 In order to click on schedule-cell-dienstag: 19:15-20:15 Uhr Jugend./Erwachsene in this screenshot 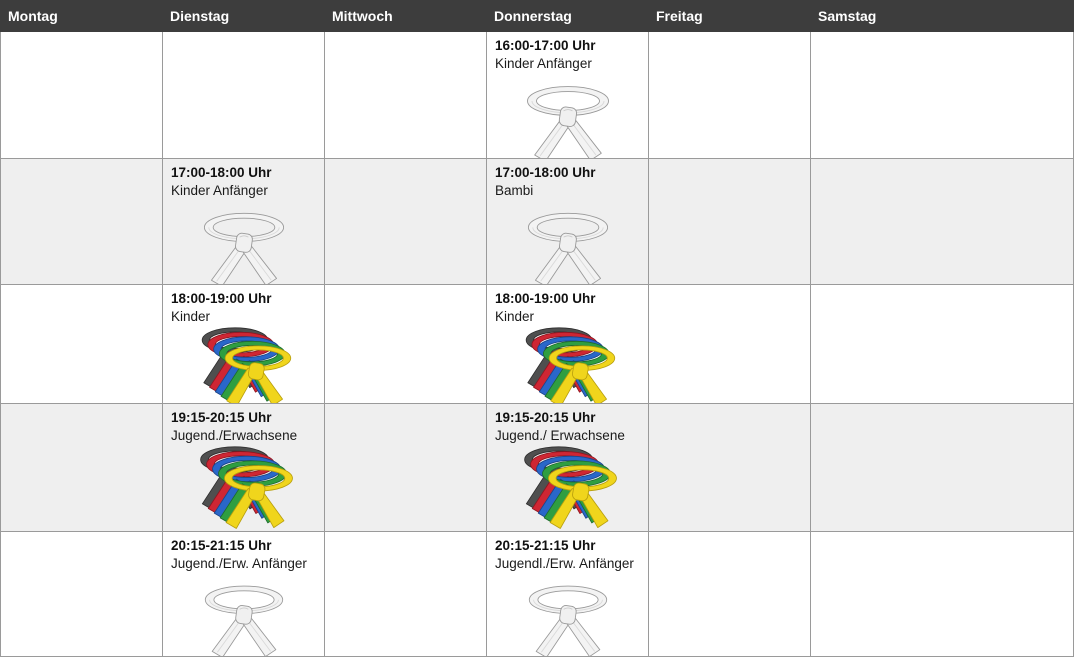, I will do `click(244, 468)`.